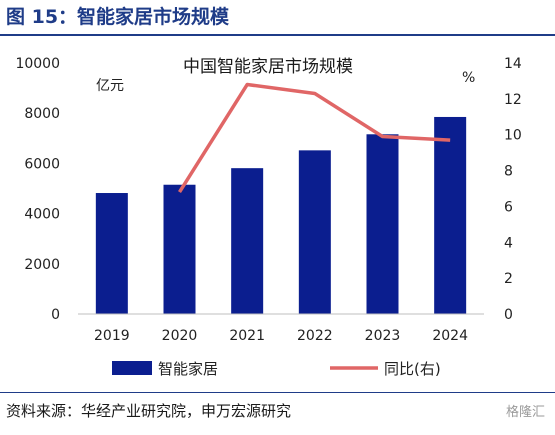 The image size is (555, 435). Describe the element at coordinates (450, 215) in the screenshot. I see `bar-2024` at that location.